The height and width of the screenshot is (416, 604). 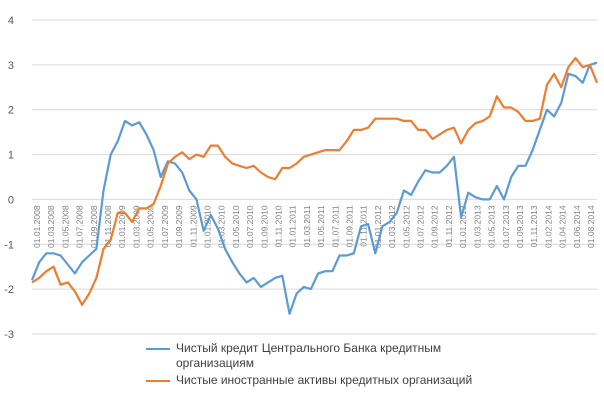 What do you see at coordinates (11, 66) in the screenshot?
I see `y-tick-label: 3` at bounding box center [11, 66].